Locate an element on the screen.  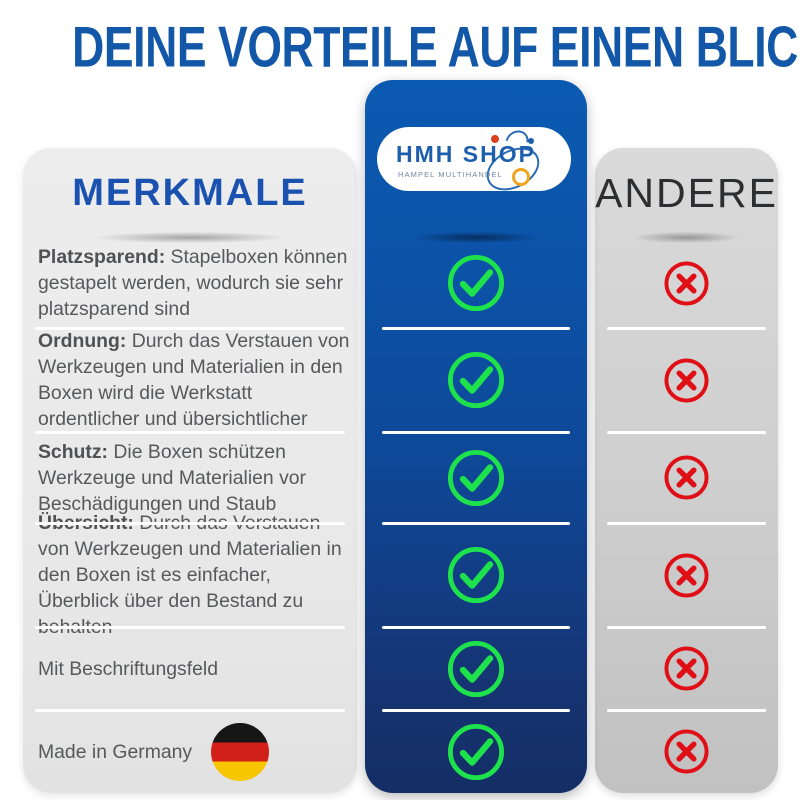
logo-title: HMH SHOP is located at coordinates (466, 154).